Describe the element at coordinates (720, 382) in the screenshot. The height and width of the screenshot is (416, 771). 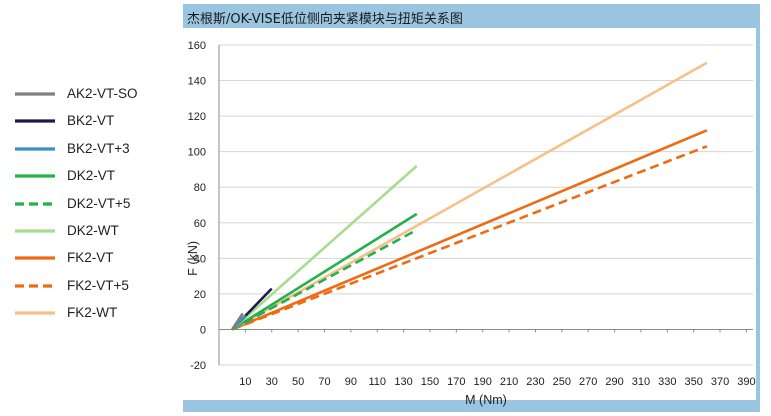
I see `x-tick-label: 370` at that location.